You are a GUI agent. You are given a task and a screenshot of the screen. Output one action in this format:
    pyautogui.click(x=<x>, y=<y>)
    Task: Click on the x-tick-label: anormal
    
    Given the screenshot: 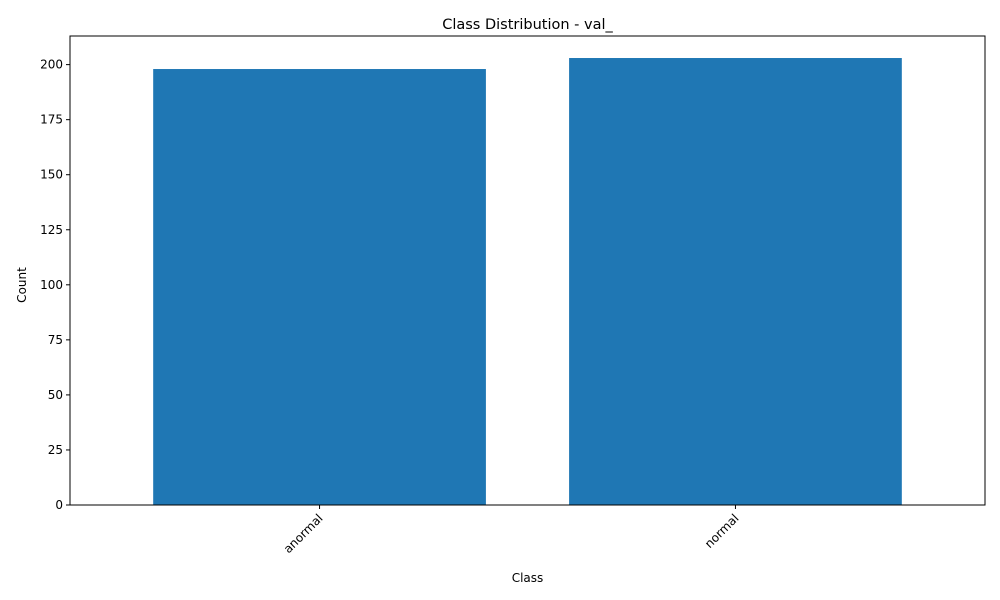 What is the action you would take?
    pyautogui.click(x=303, y=533)
    